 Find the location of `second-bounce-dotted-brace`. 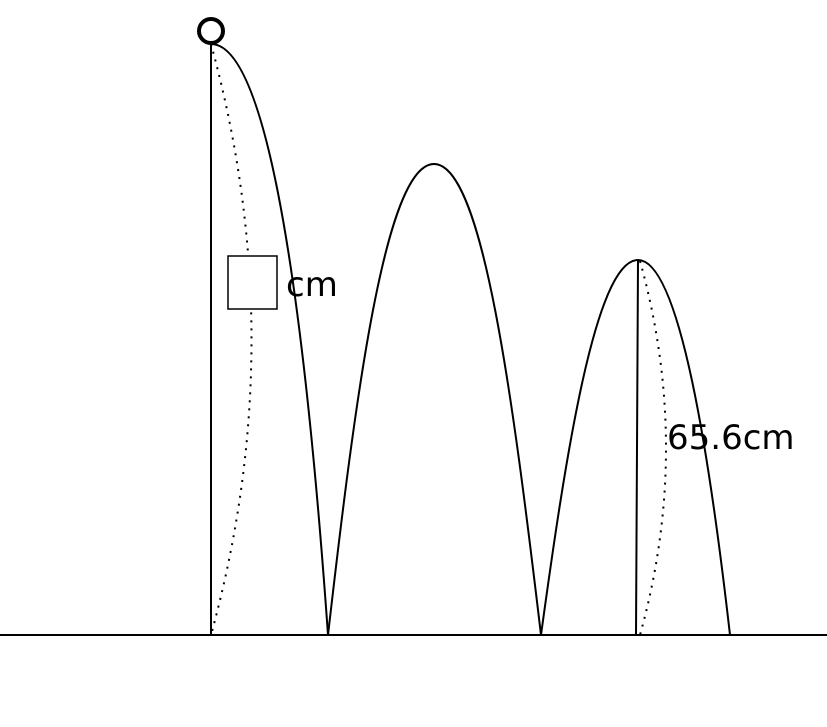

second-bounce-dotted-brace is located at coordinates (653, 448).